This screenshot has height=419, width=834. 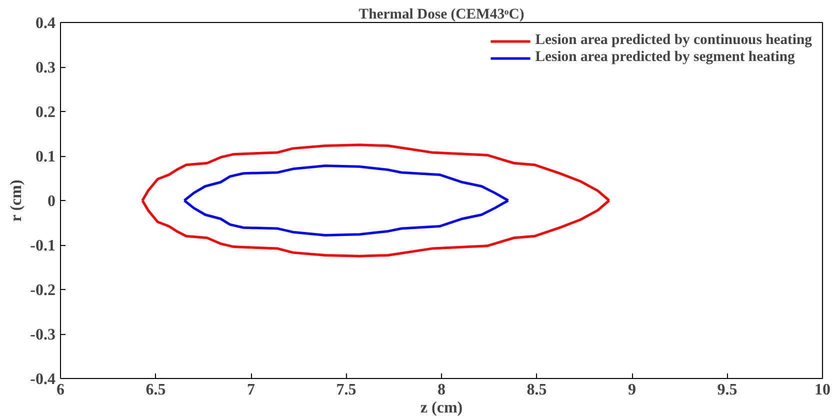 What do you see at coordinates (46, 23) in the screenshot?
I see `y-tick-label: 0.4` at bounding box center [46, 23].